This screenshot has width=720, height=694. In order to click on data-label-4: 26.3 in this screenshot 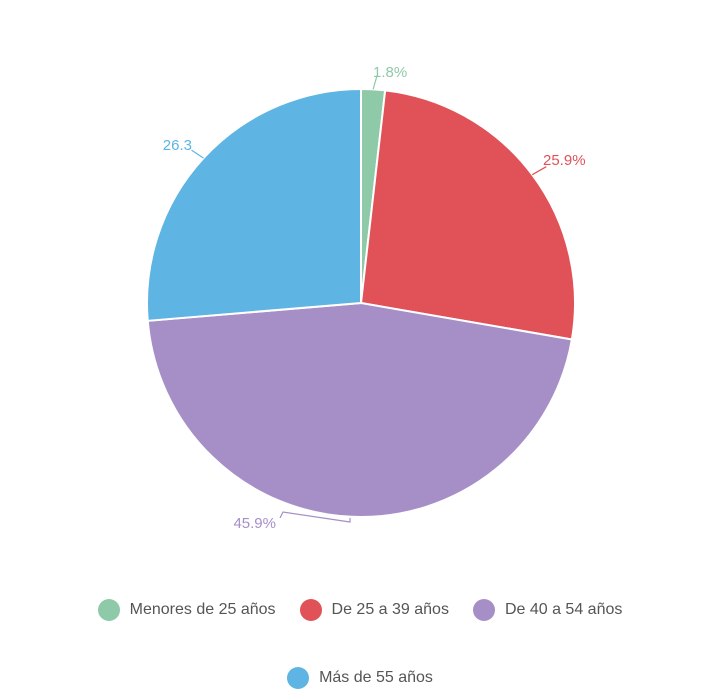, I will do `click(177, 145)`.